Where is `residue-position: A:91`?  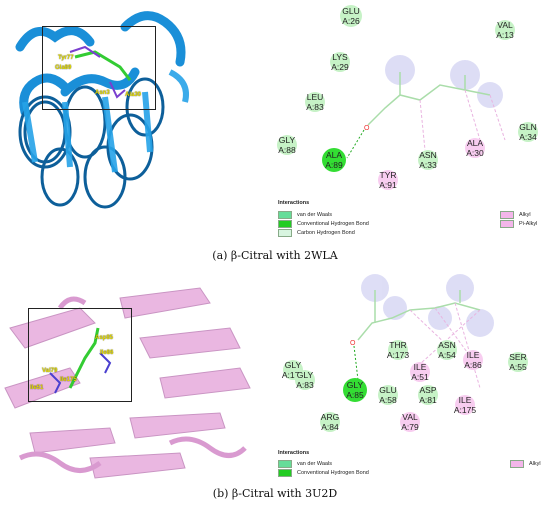 residue-position: A:91 is located at coordinates (388, 185).